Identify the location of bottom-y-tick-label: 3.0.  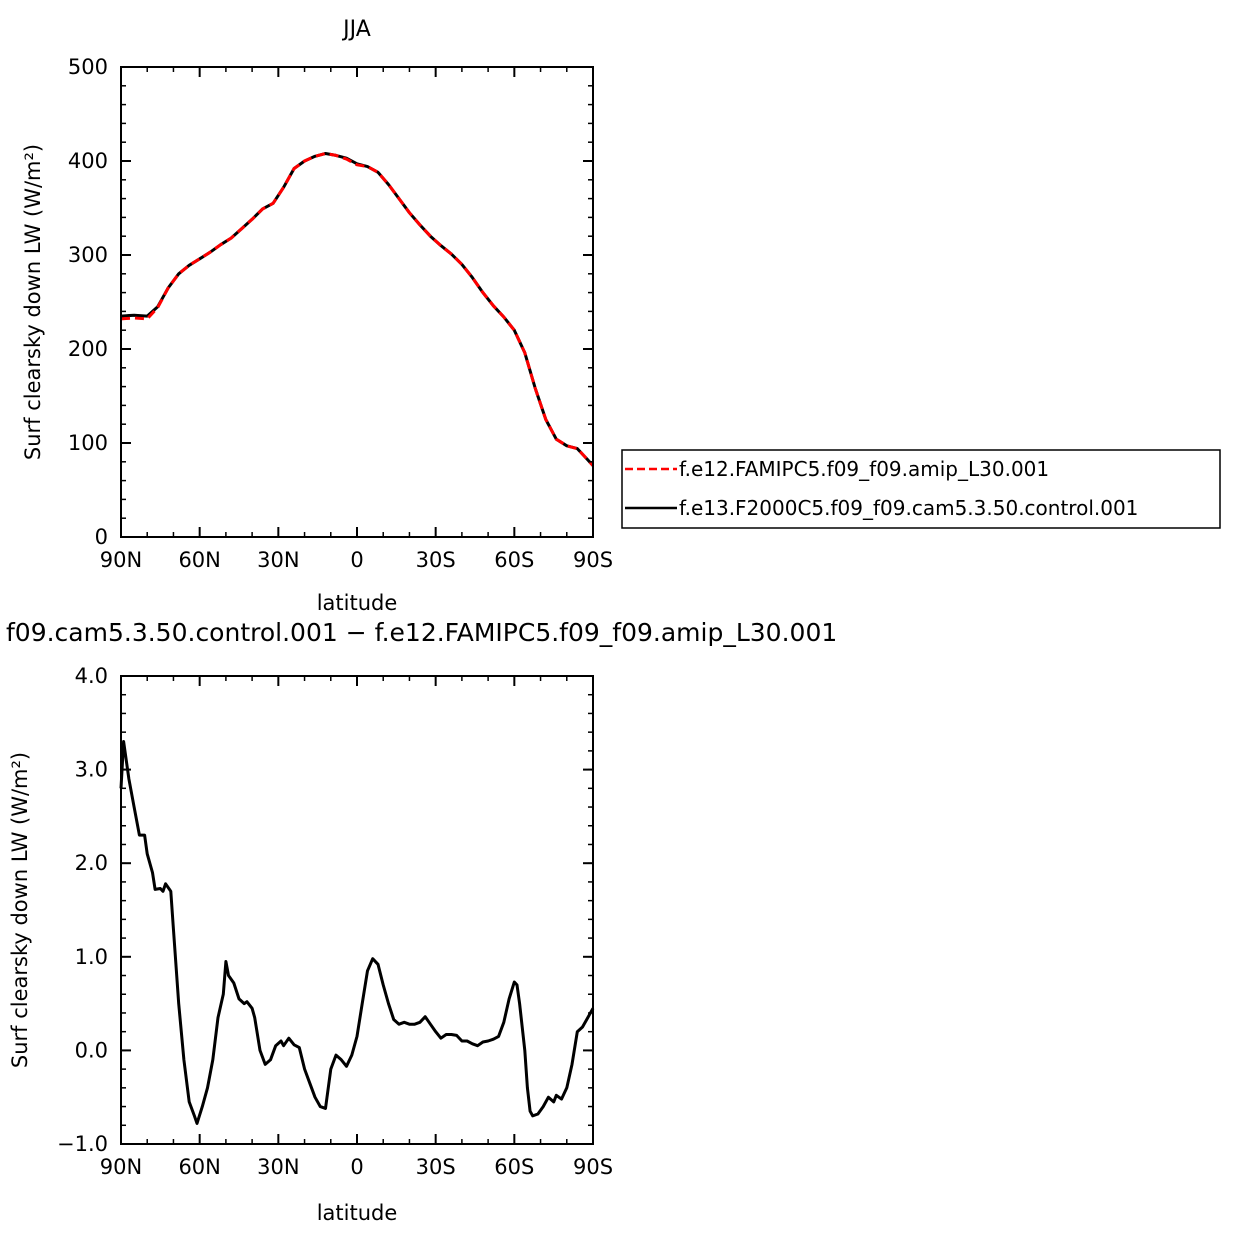
(91, 770).